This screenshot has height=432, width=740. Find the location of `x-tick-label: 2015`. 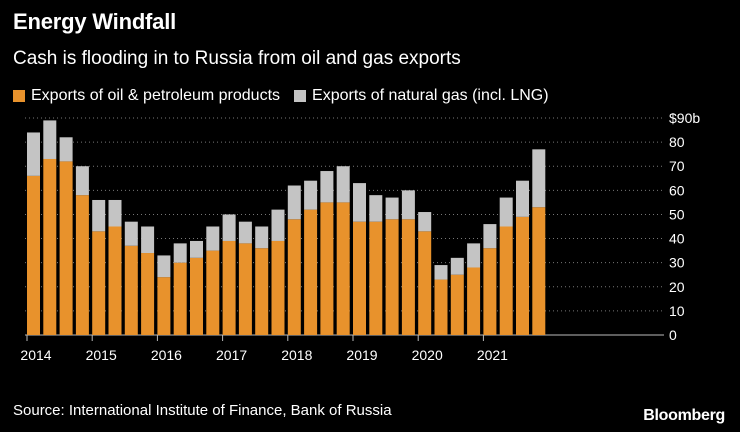

x-tick-label: 2015 is located at coordinates (101, 355).